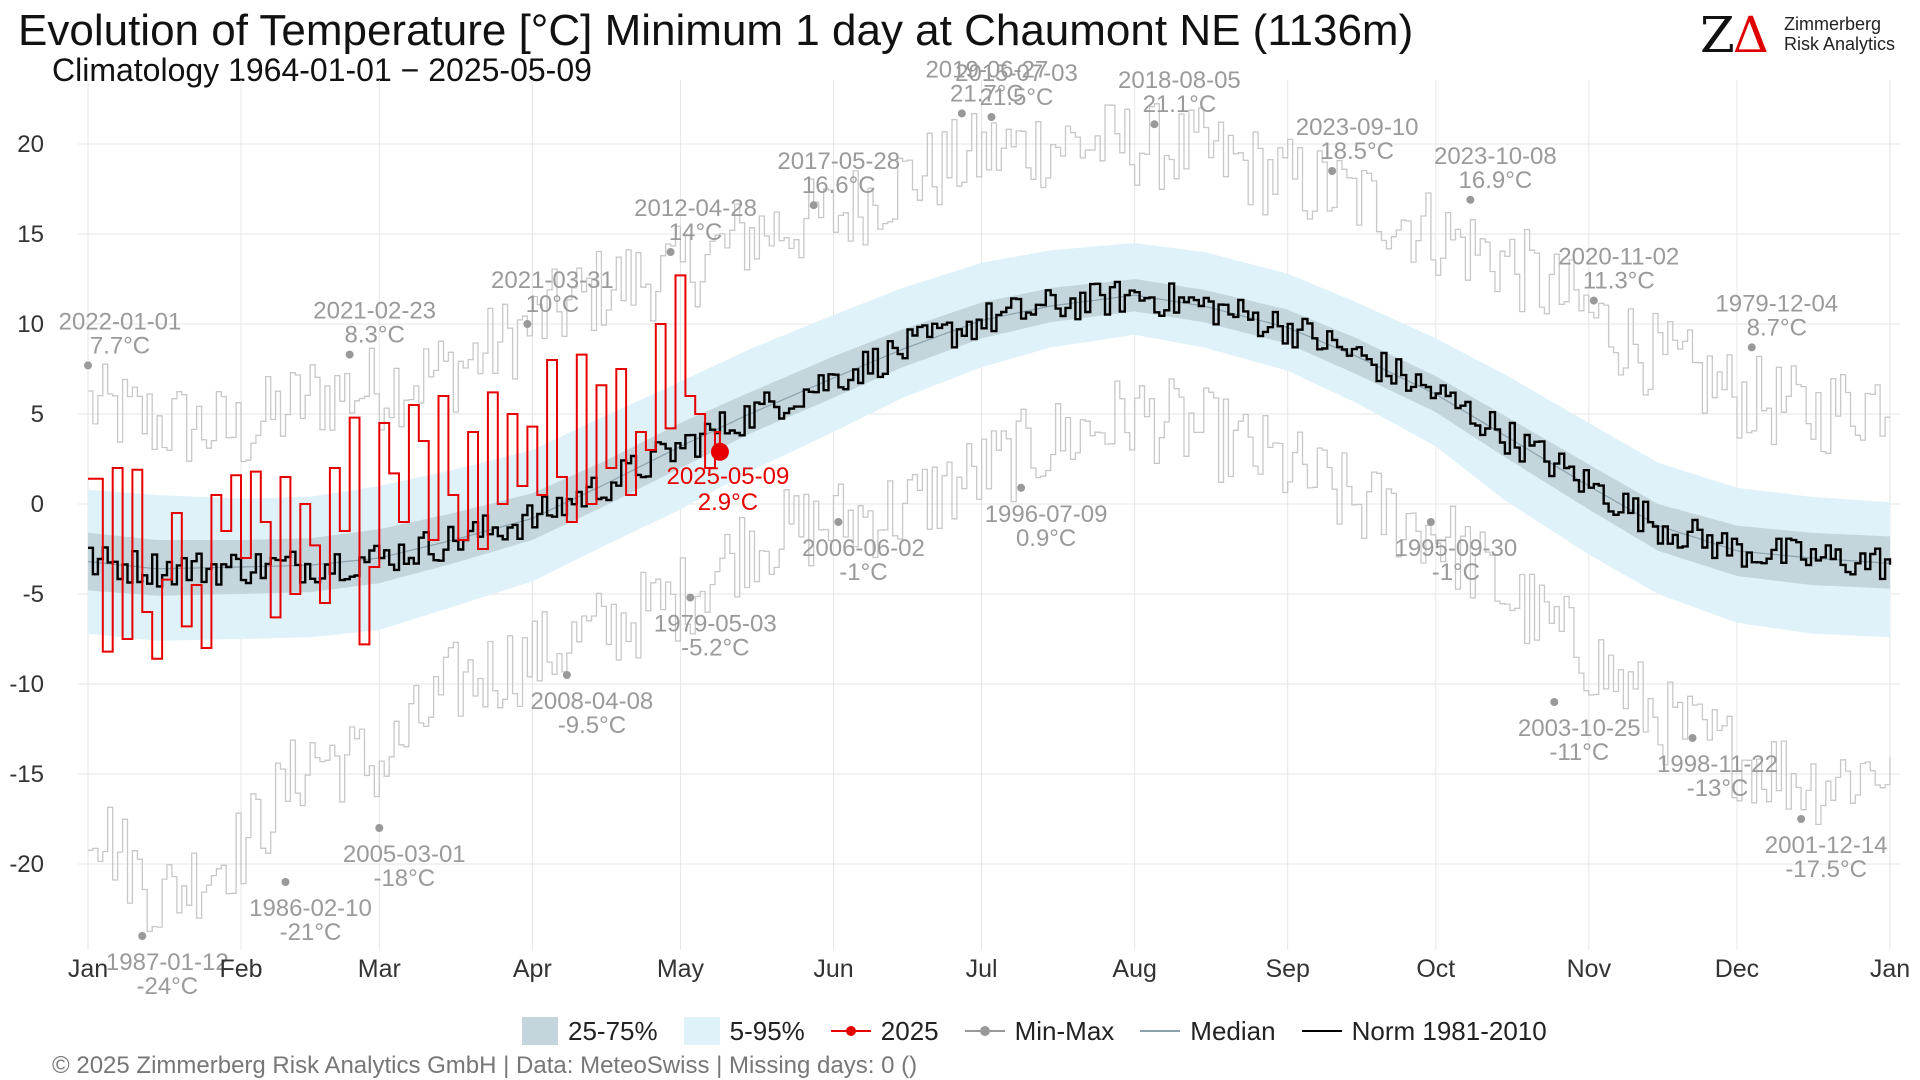 This screenshot has width=1920, height=1080. Describe the element at coordinates (838, 161) in the screenshot. I see `record-date-label: 2017-05-28` at that location.